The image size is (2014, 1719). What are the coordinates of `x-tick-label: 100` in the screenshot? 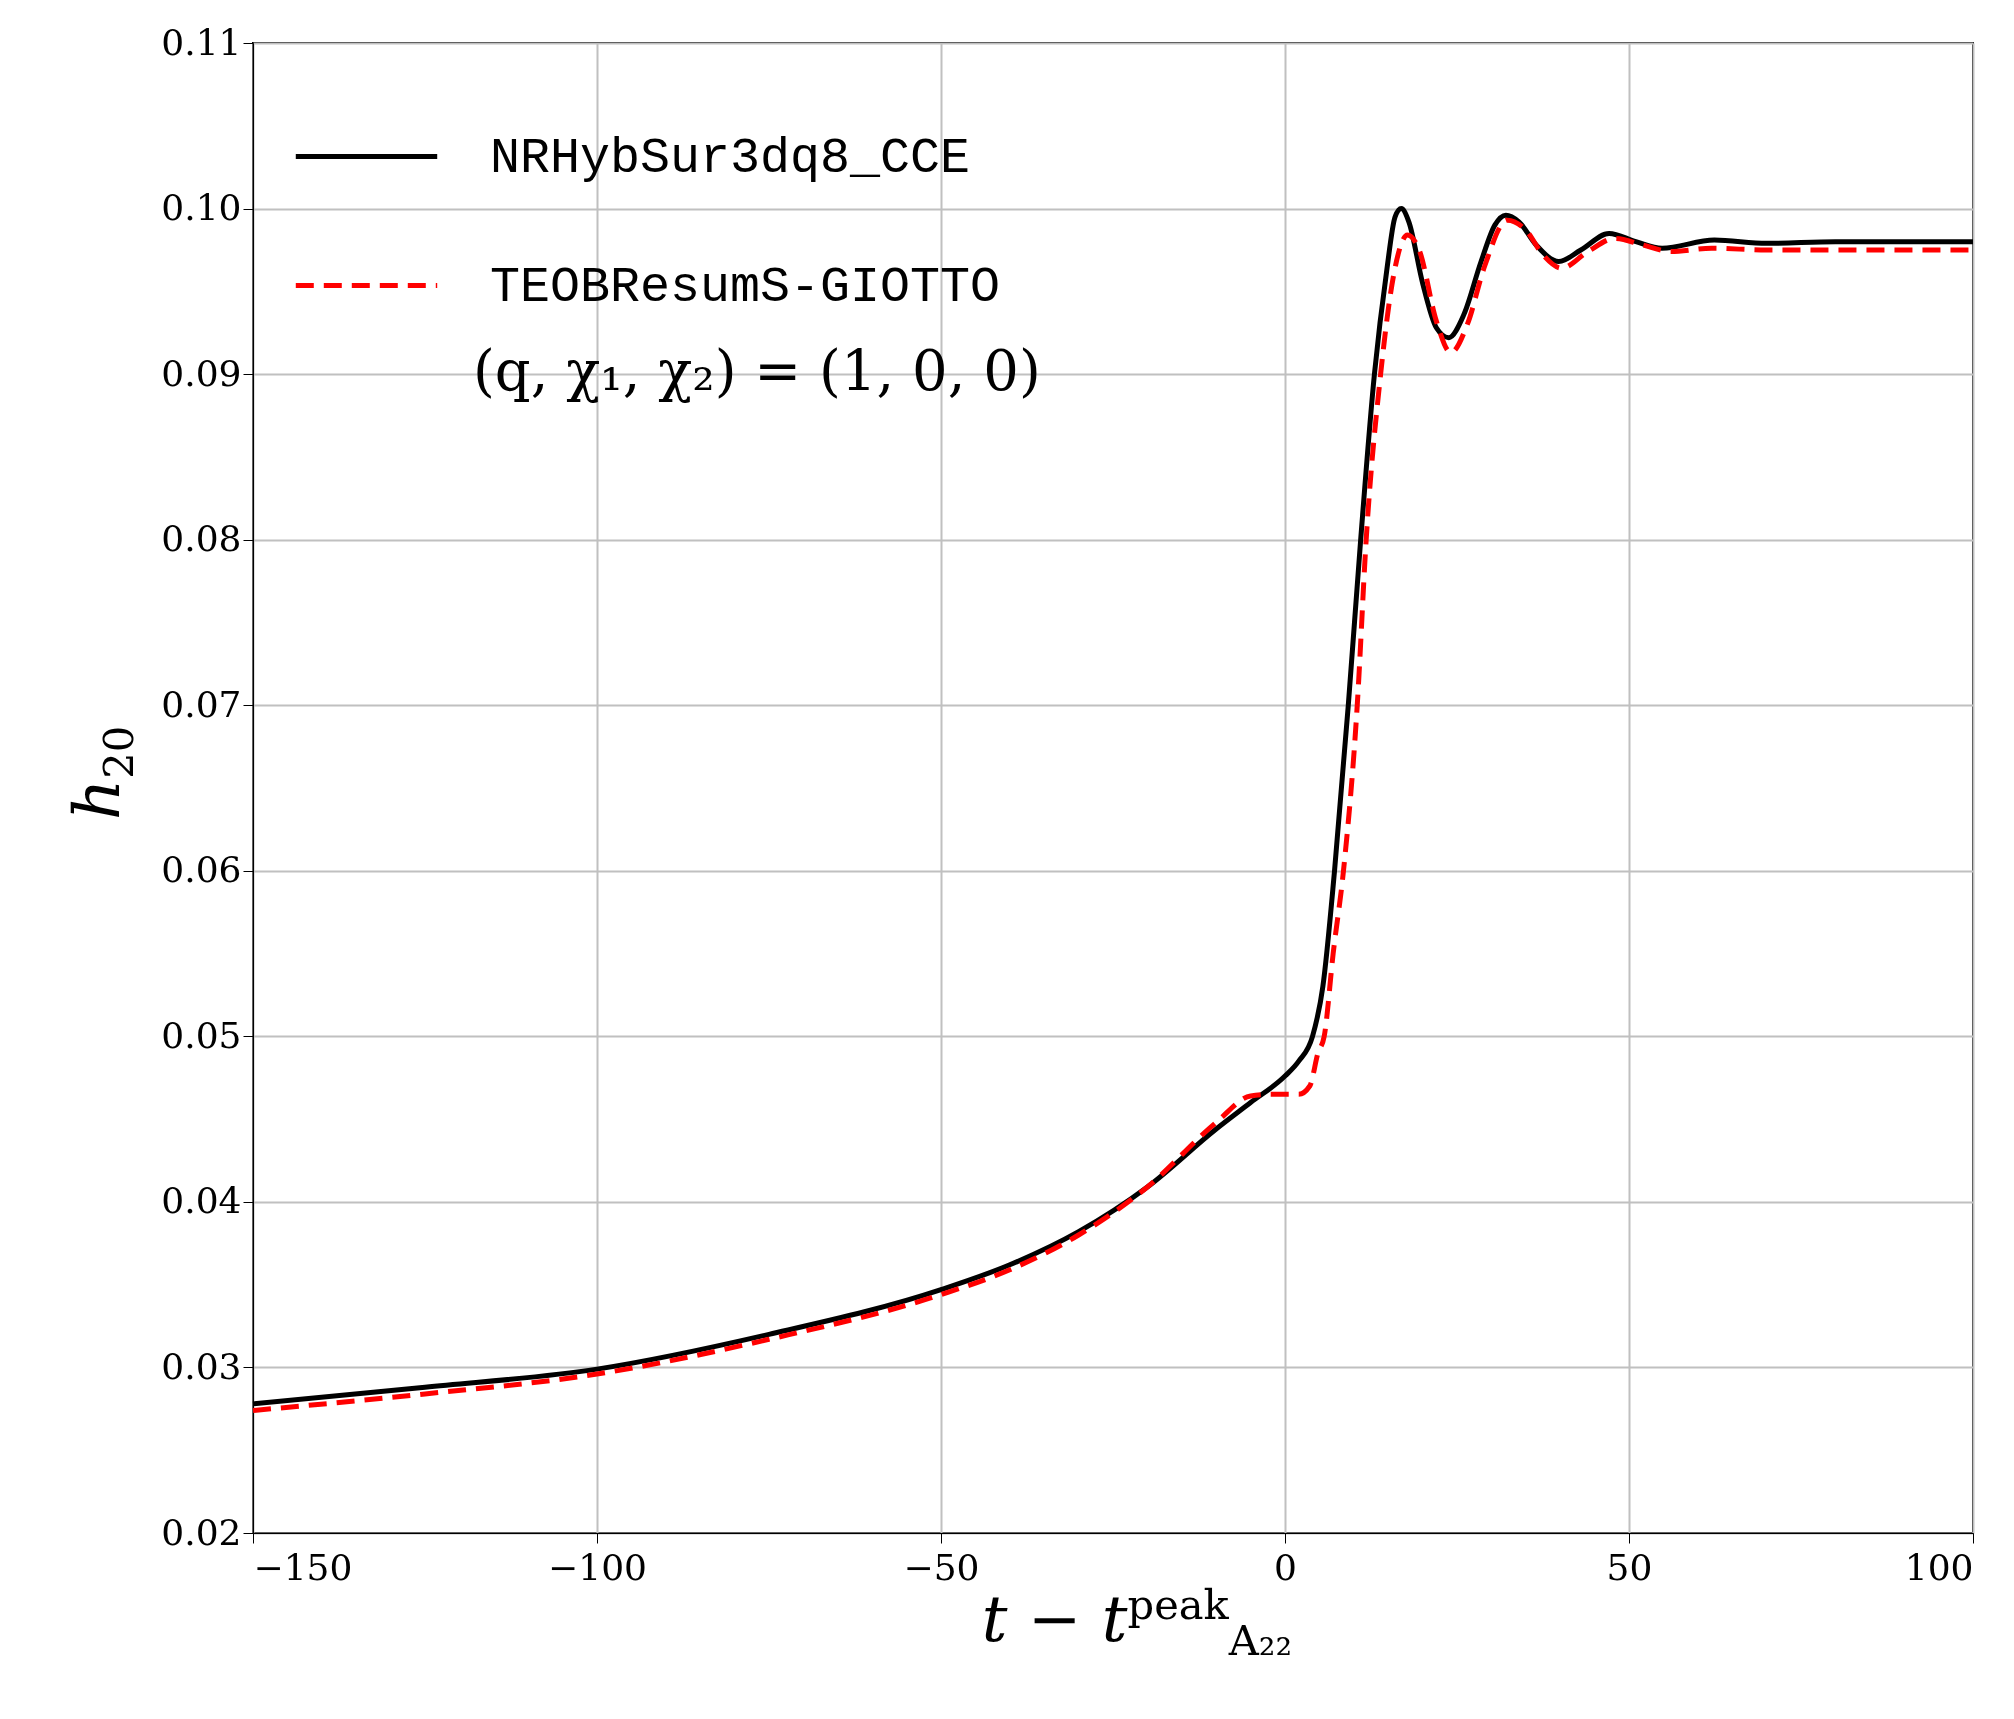 It's located at (1939, 1567).